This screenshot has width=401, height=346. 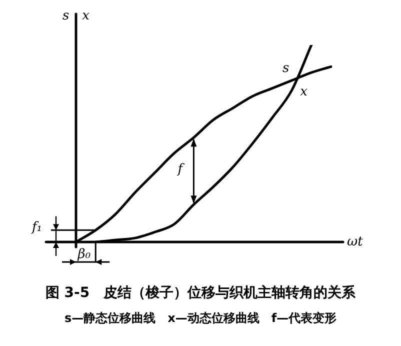 What do you see at coordinates (286, 68) in the screenshot?
I see `series-label: s` at bounding box center [286, 68].